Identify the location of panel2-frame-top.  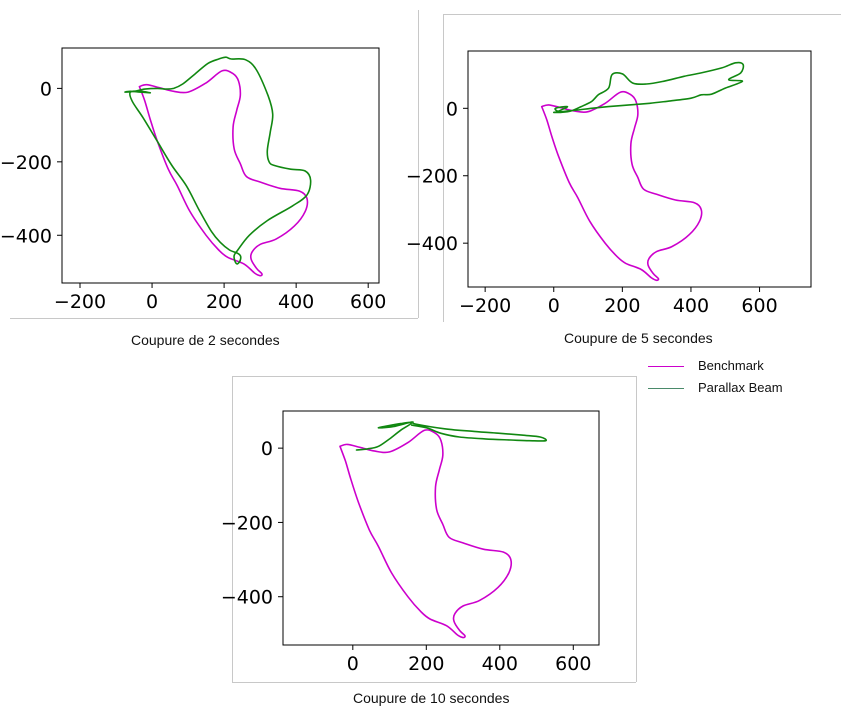
(642, 14).